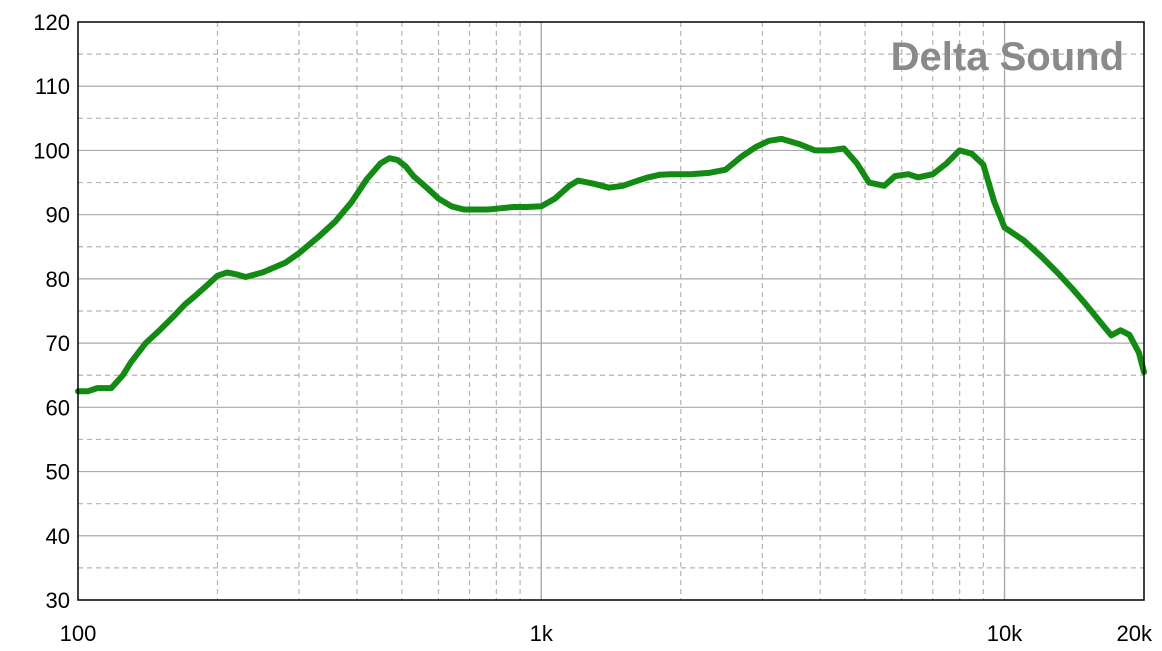 Image resolution: width=1162 pixels, height=651 pixels. Describe the element at coordinates (51, 22) in the screenshot. I see `y-tick-label: 120` at that location.